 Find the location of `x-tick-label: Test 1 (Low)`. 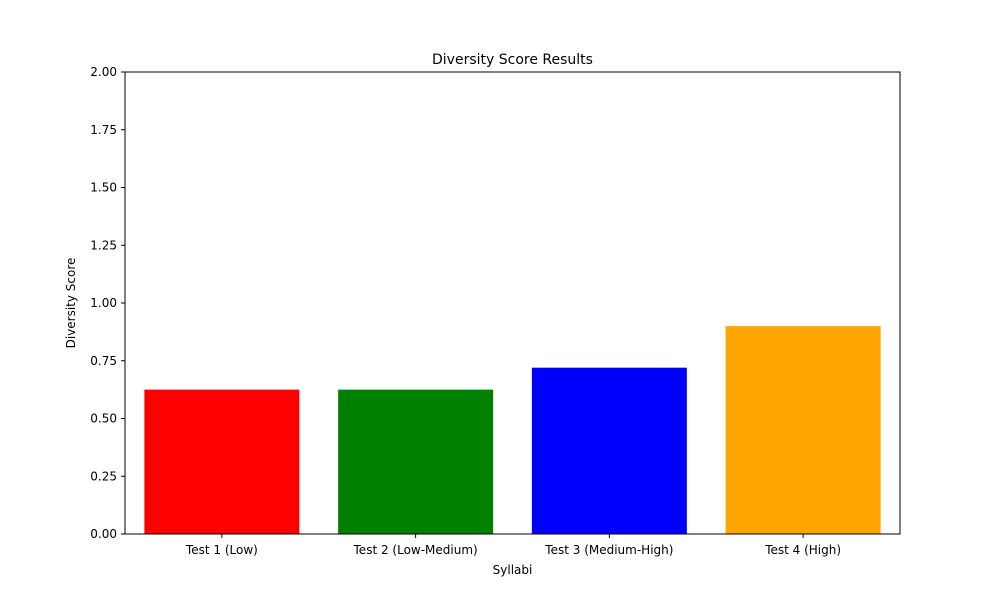

x-tick-label: Test 1 (Low) is located at coordinates (221, 550).